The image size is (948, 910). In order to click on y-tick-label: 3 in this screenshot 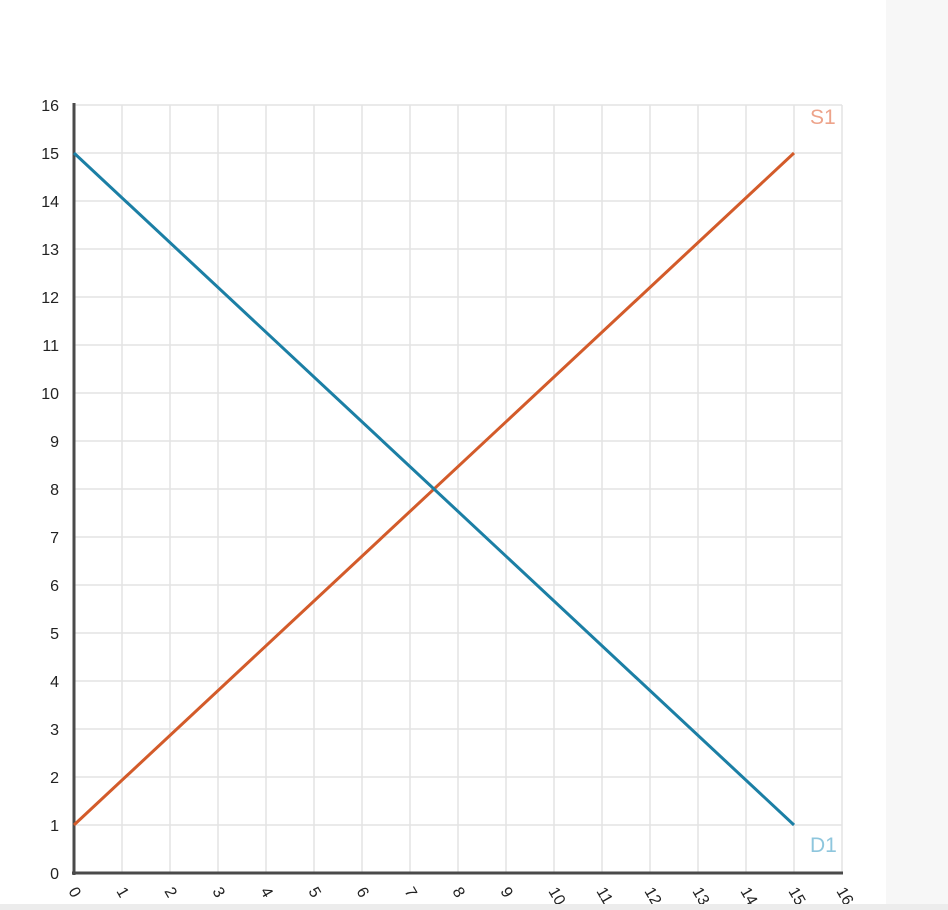, I will do `click(54, 730)`.